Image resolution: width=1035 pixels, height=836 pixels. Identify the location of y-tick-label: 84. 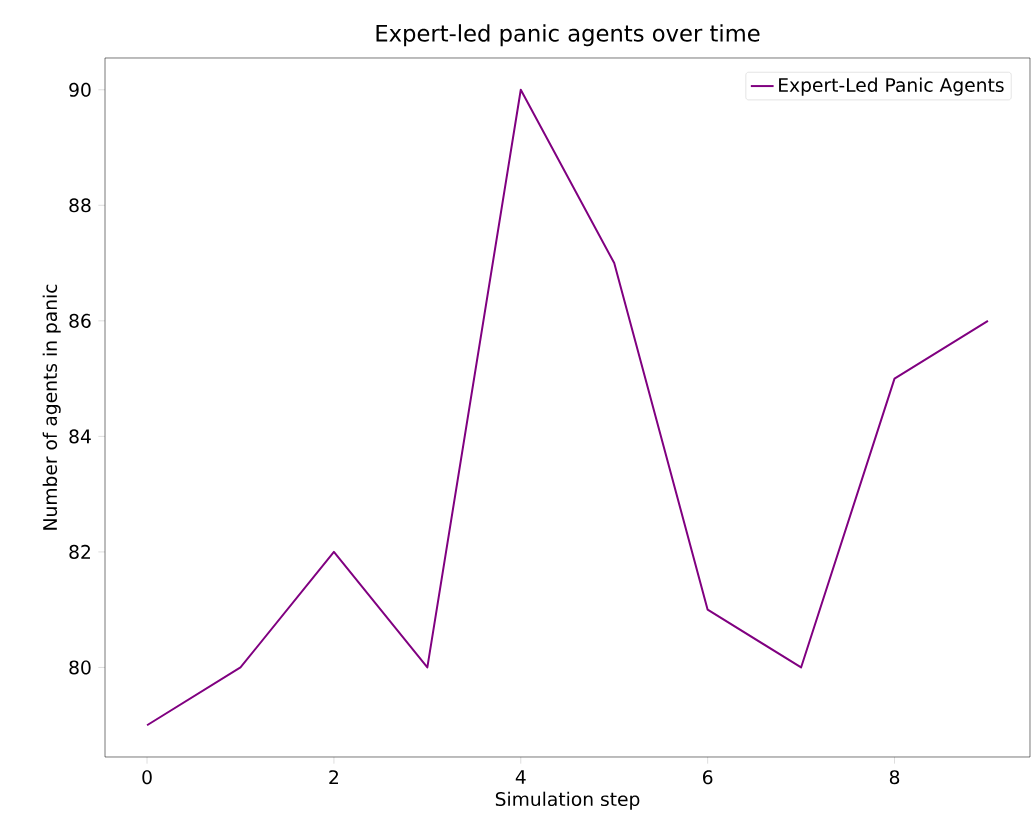
(80, 436).